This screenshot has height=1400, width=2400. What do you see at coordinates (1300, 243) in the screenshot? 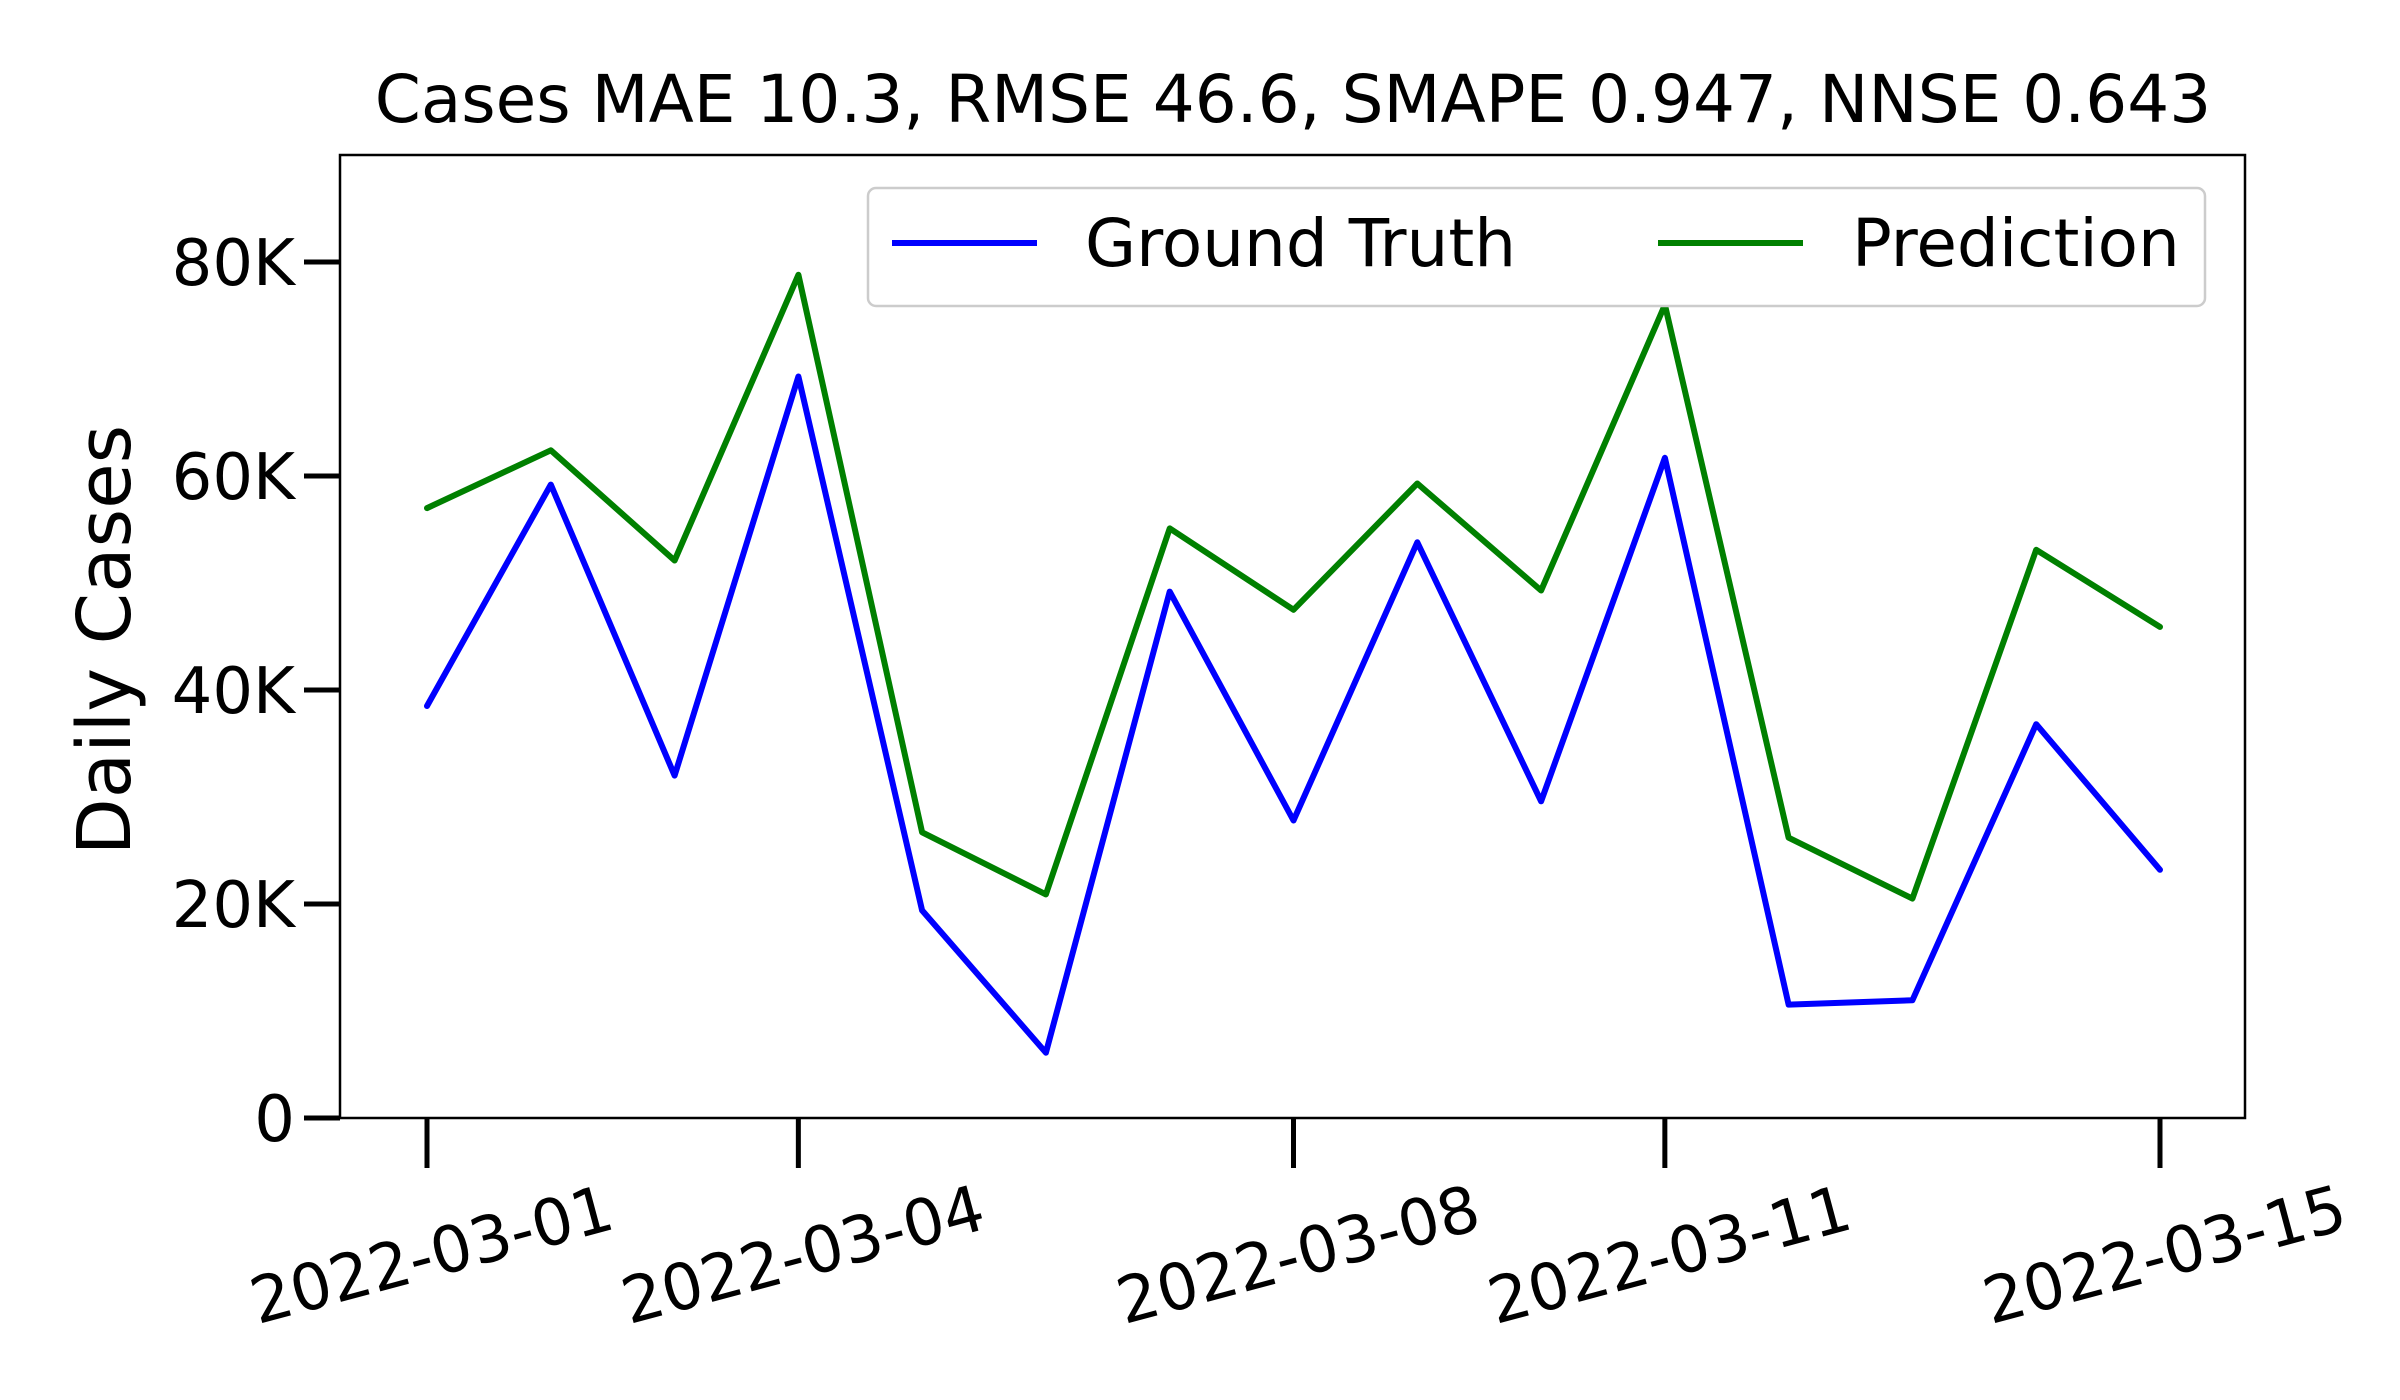
I see `legend-label: Ground Truth` at bounding box center [1300, 243].